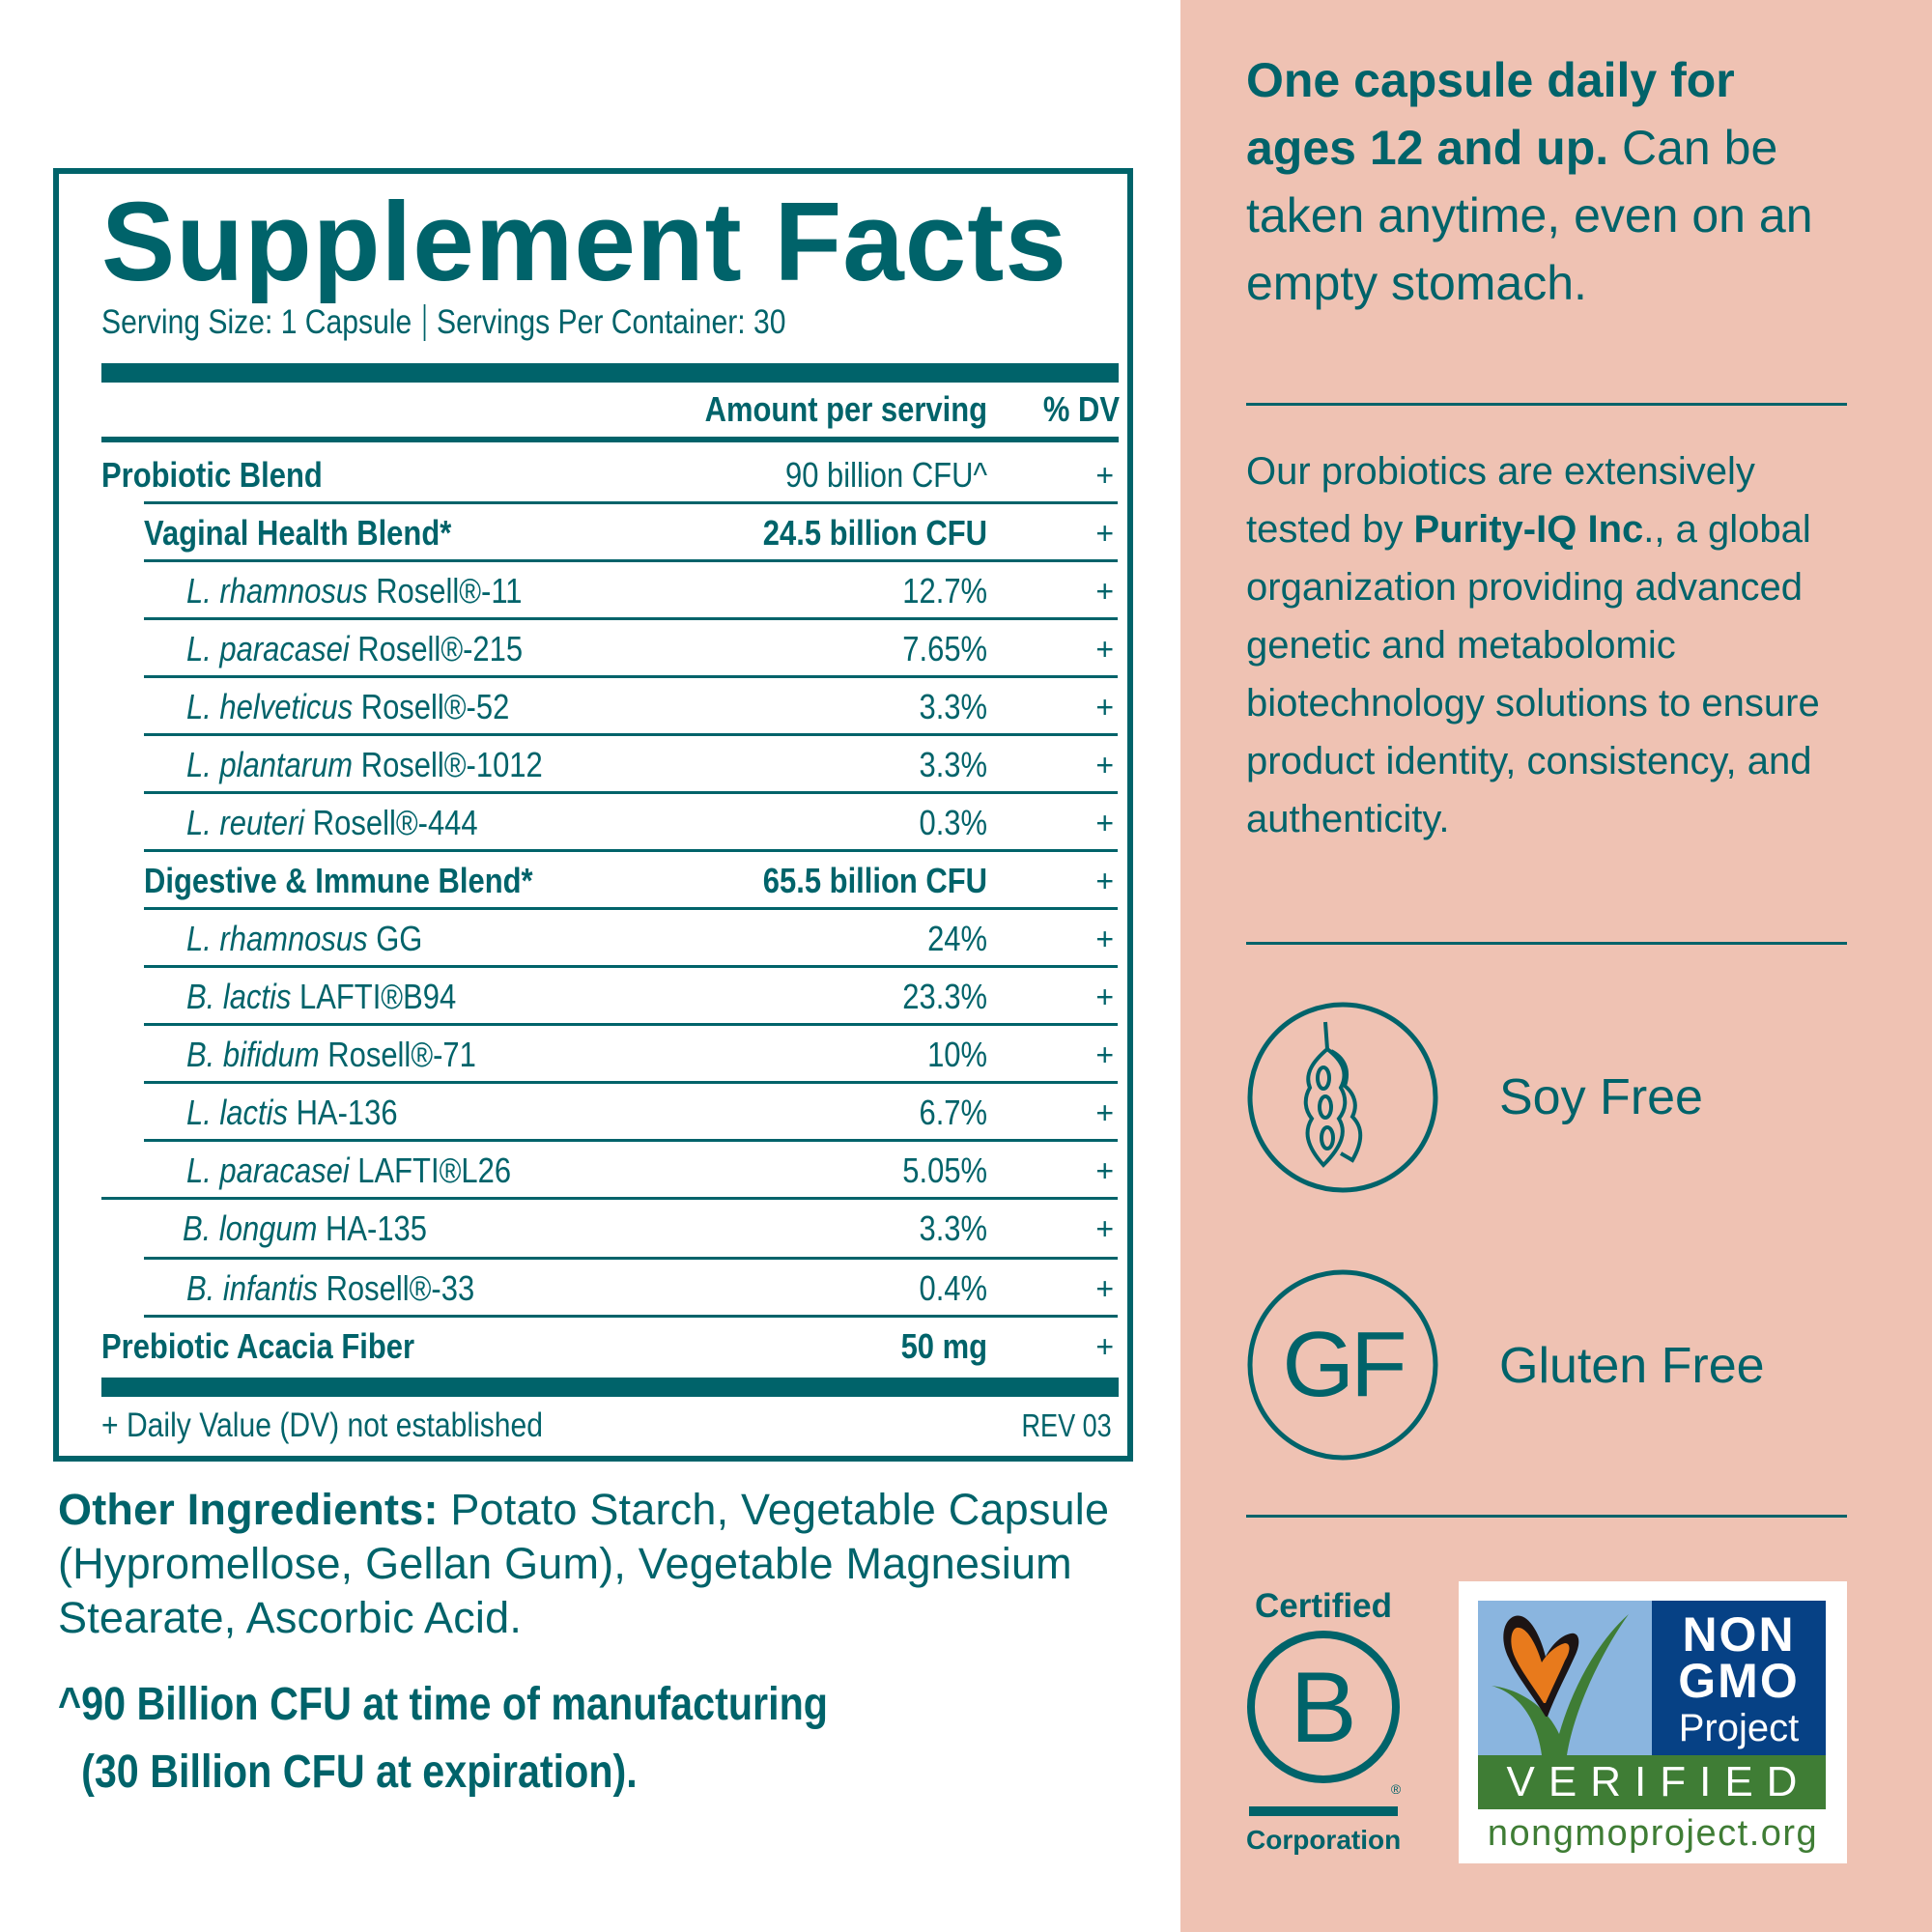 The image size is (1932, 1932). Describe the element at coordinates (321, 996) in the screenshot. I see `ingredient-name: B. lactis LAFTI®B94` at that location.